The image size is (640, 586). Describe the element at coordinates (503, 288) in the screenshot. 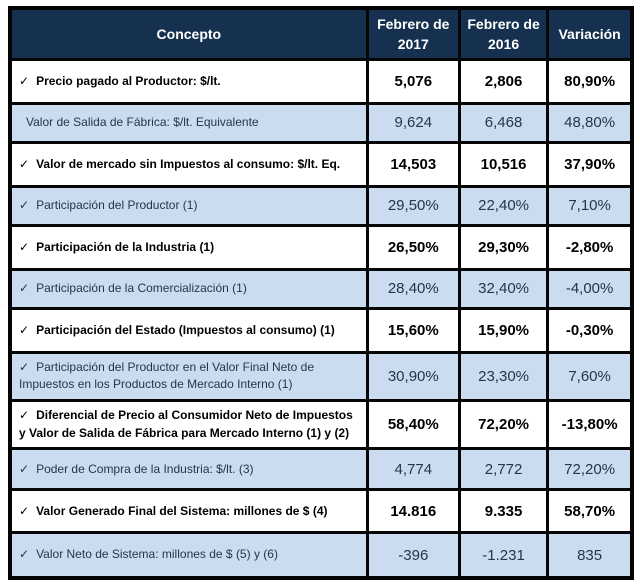

I see `value-febrero-2016: 32,40%` at that location.